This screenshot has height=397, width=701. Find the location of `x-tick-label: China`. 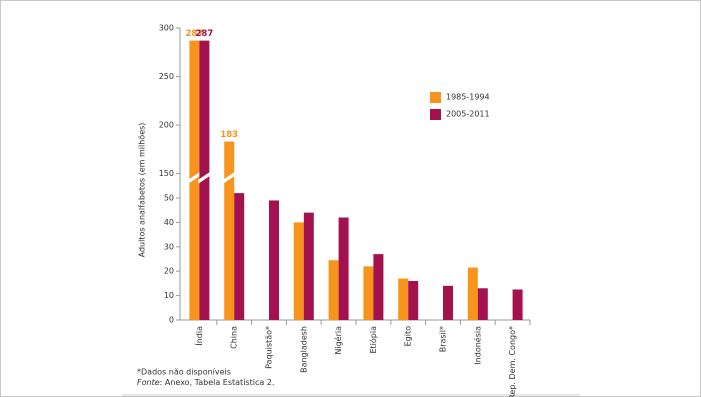

x-tick-label: China is located at coordinates (234, 337).